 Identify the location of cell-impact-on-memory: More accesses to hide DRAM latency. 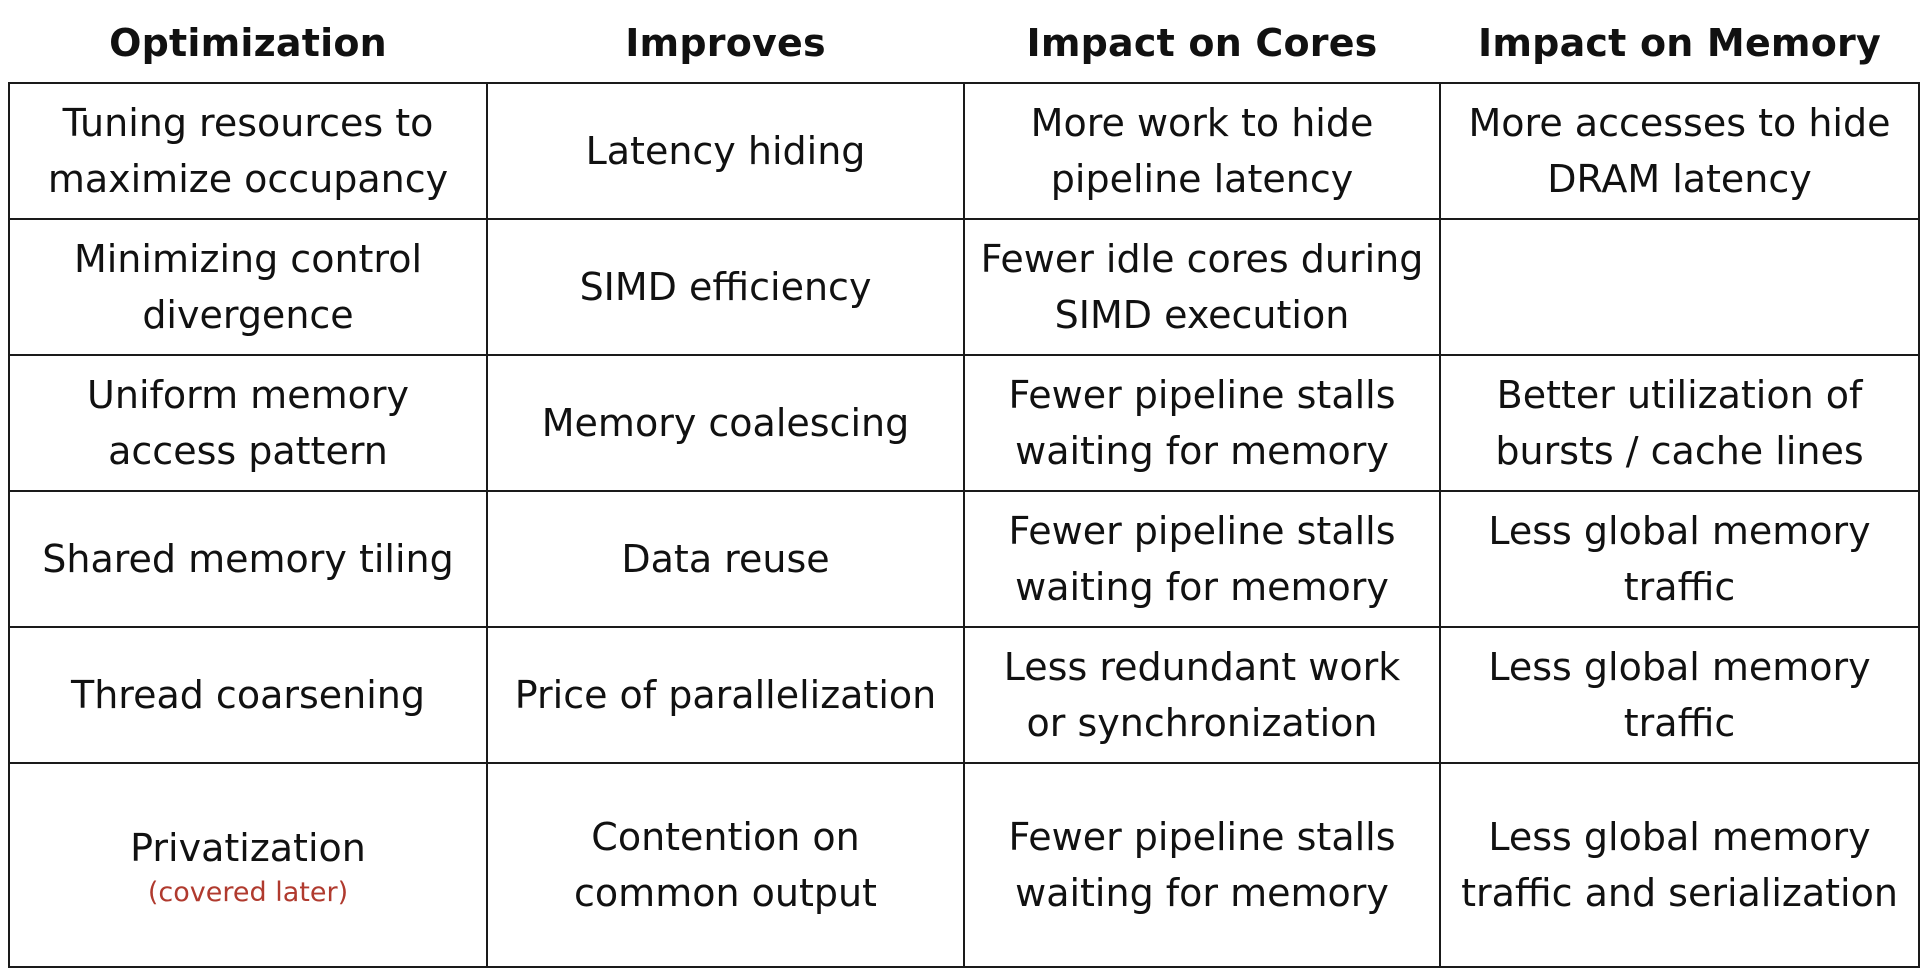
(1679, 151).